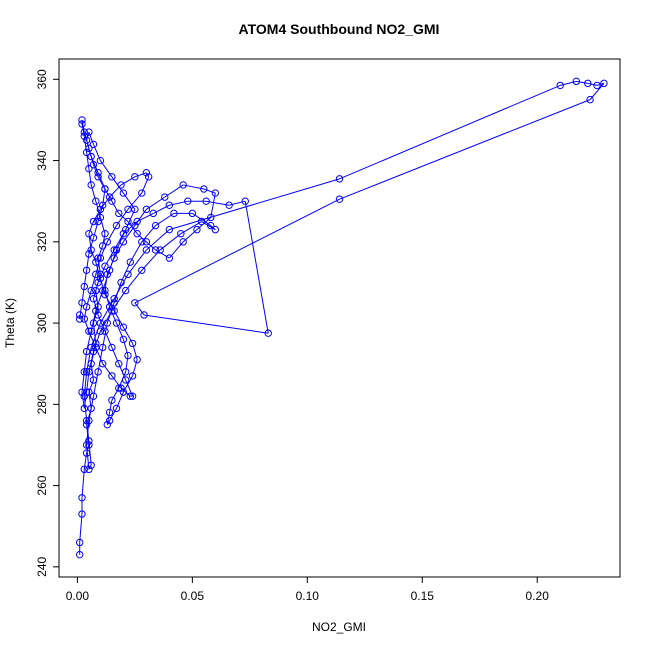  What do you see at coordinates (538, 596) in the screenshot?
I see `x-tick-label: 0.20` at bounding box center [538, 596].